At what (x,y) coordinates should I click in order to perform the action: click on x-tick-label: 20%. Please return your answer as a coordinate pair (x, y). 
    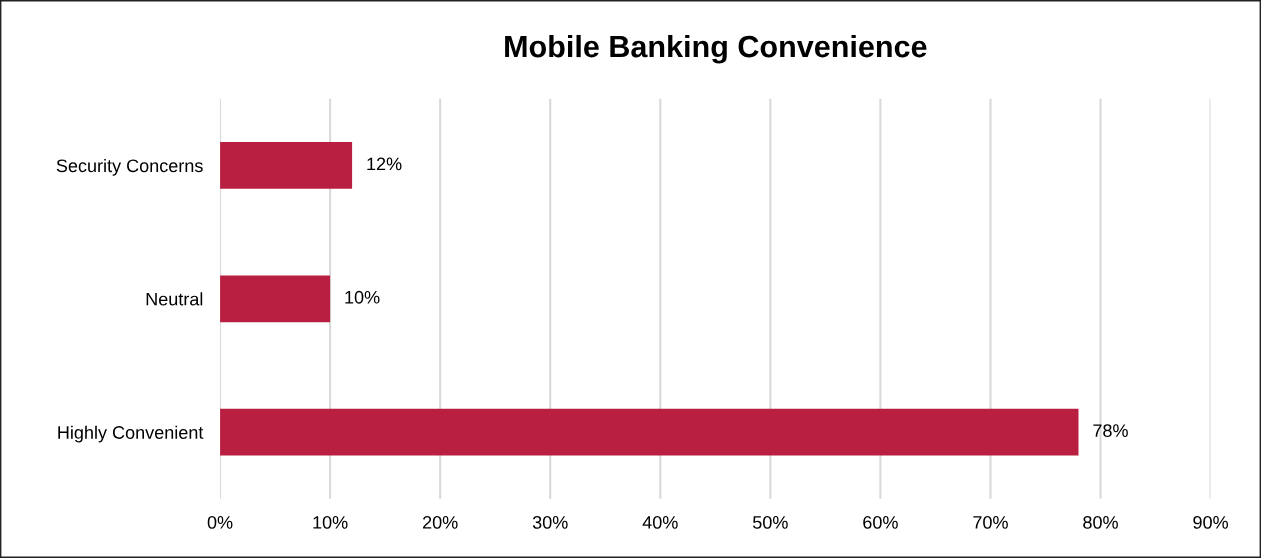
    Looking at the image, I should click on (440, 522).